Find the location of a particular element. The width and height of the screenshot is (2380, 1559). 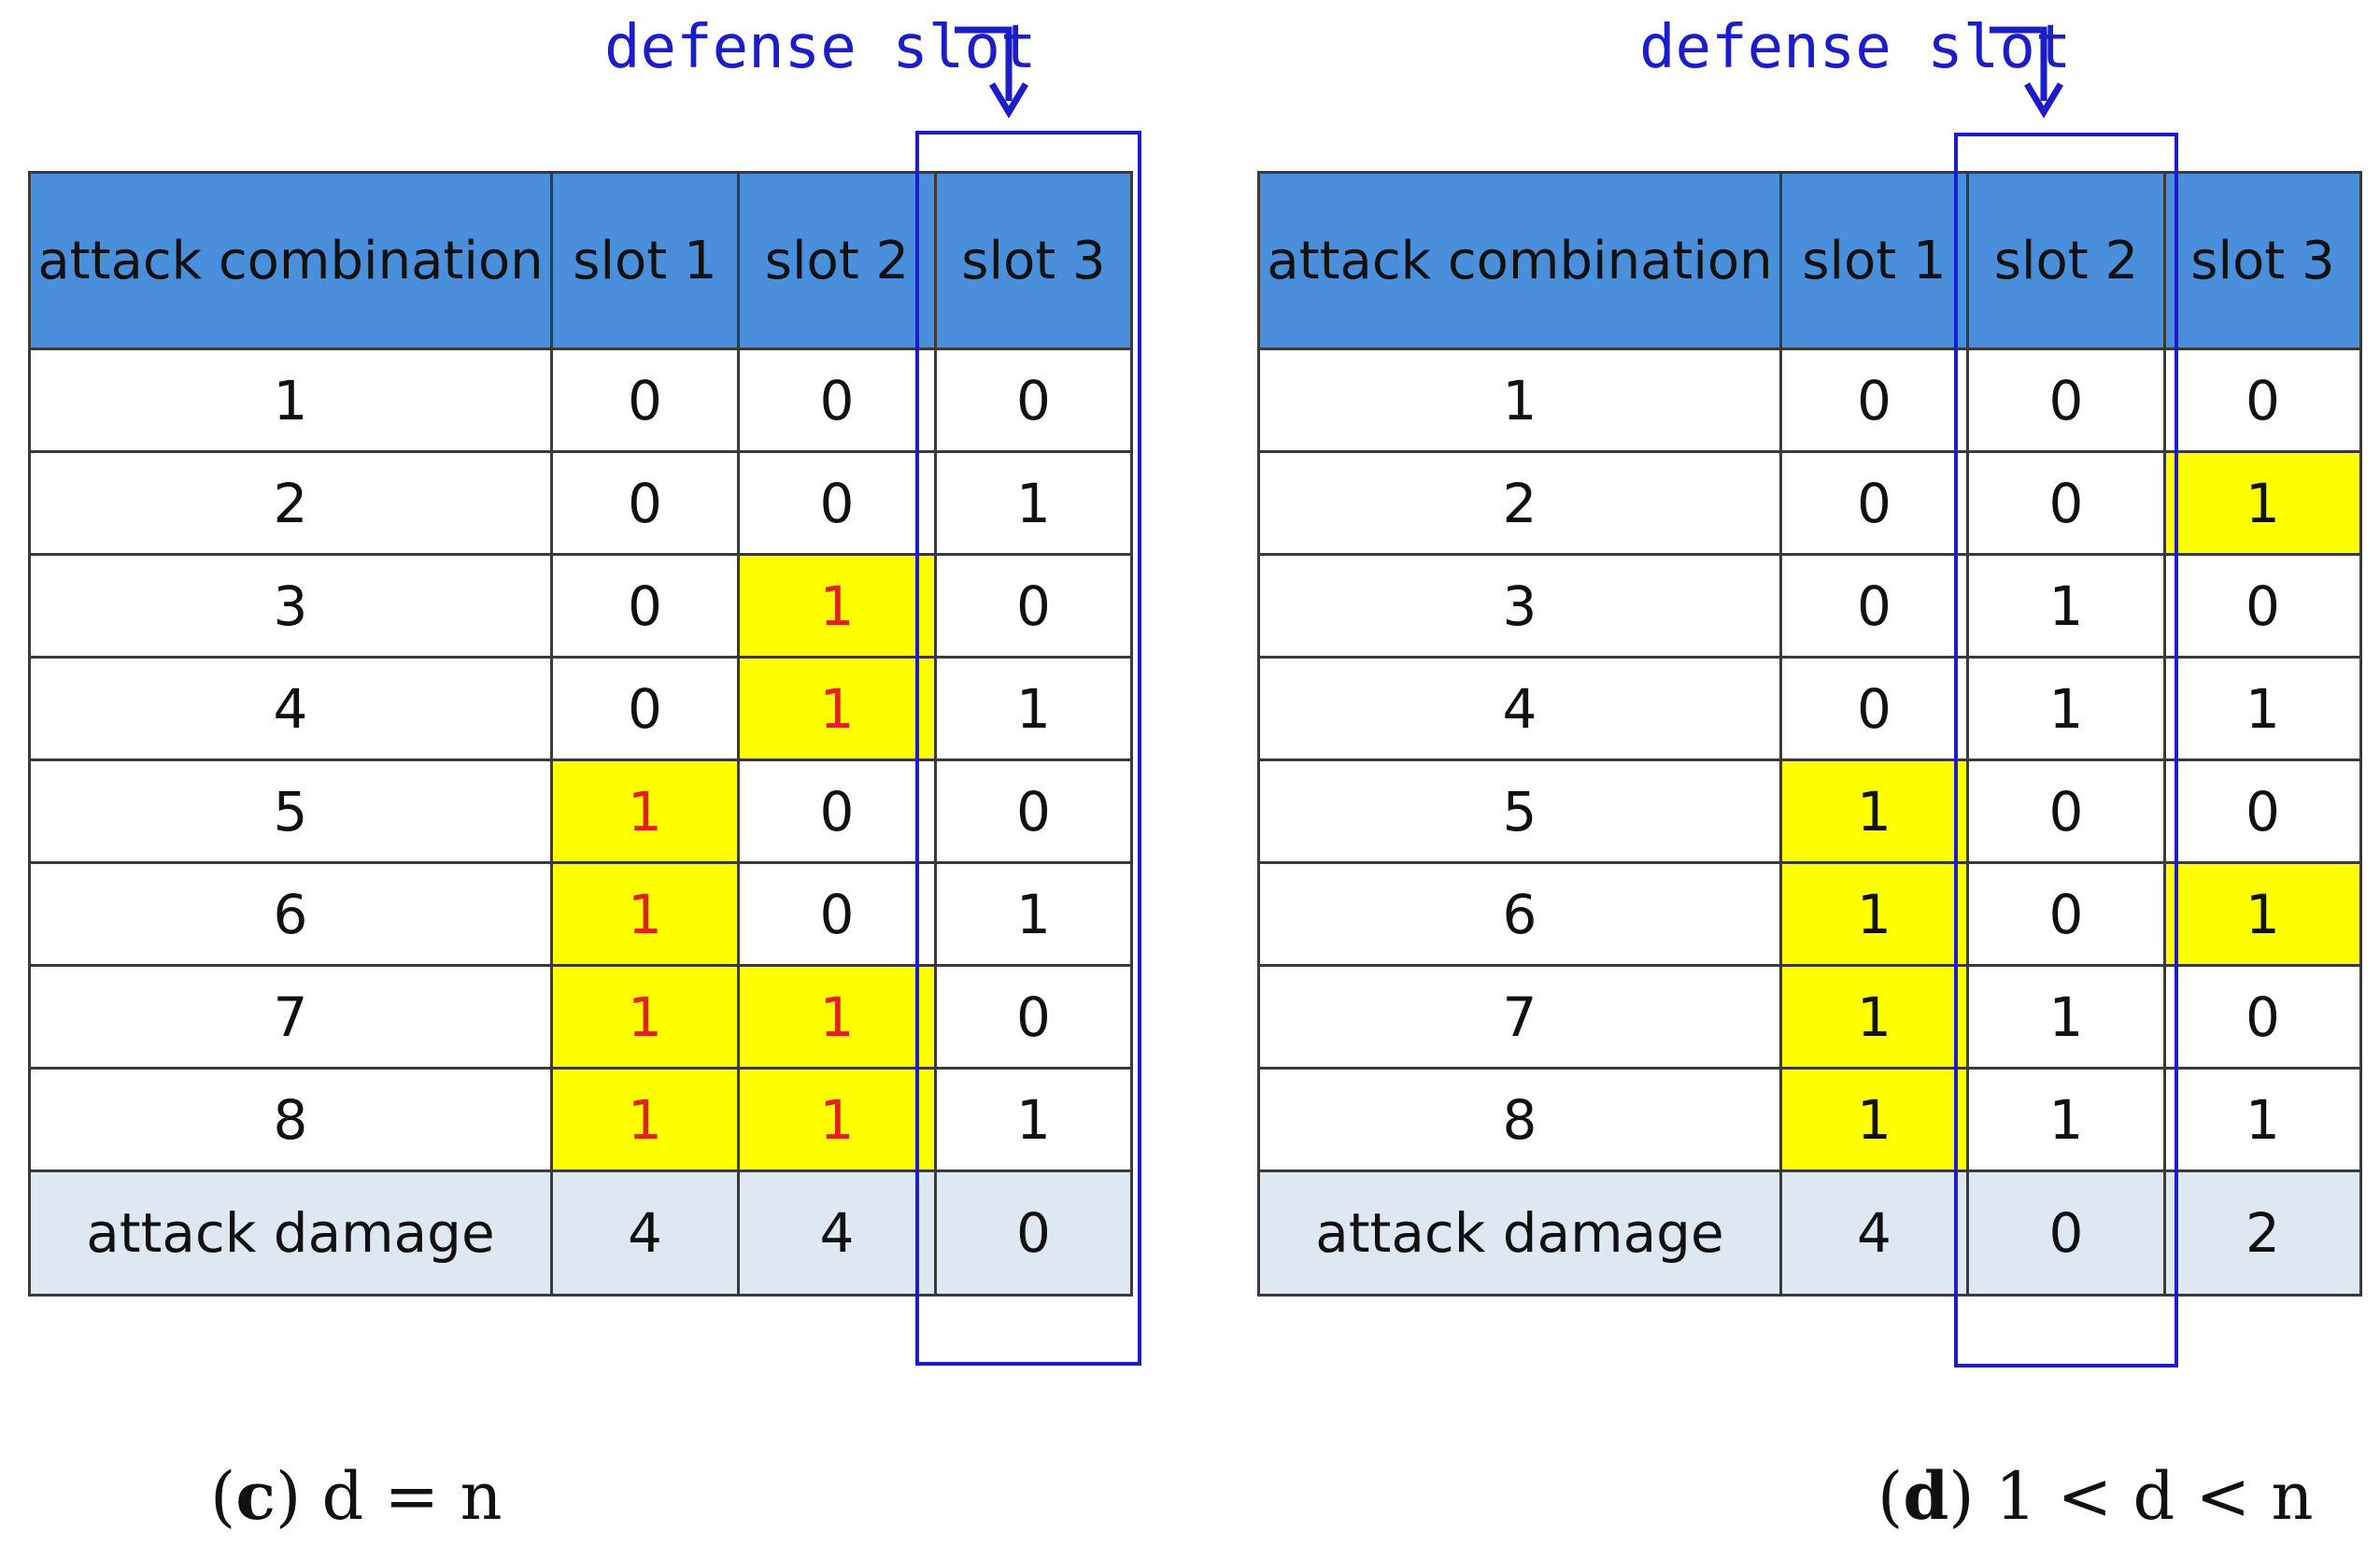

table-row: 8 1 1 1 is located at coordinates (1809, 1119).